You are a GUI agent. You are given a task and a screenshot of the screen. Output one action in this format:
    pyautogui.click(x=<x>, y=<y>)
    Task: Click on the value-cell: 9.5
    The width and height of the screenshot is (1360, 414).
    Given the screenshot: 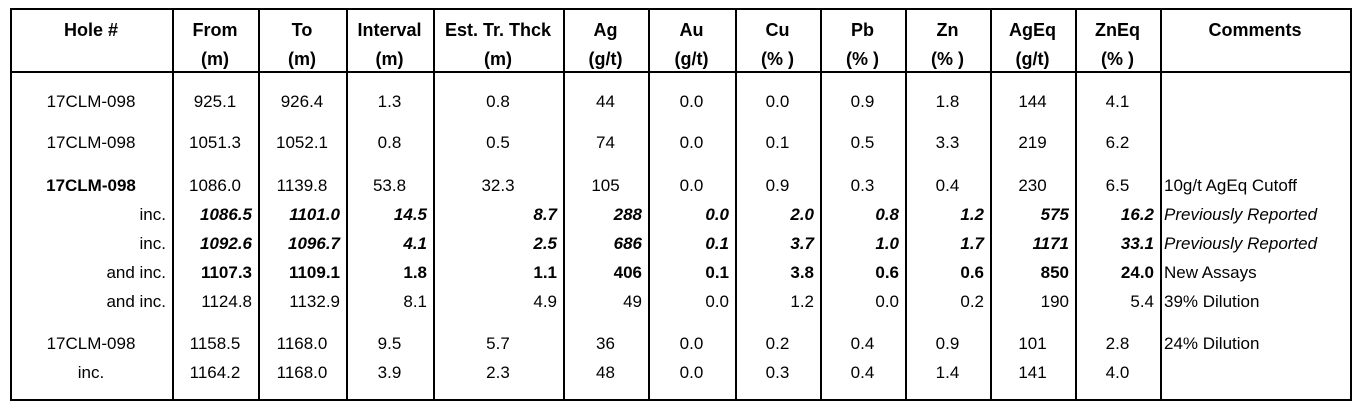 What is the action you would take?
    pyautogui.click(x=389, y=343)
    